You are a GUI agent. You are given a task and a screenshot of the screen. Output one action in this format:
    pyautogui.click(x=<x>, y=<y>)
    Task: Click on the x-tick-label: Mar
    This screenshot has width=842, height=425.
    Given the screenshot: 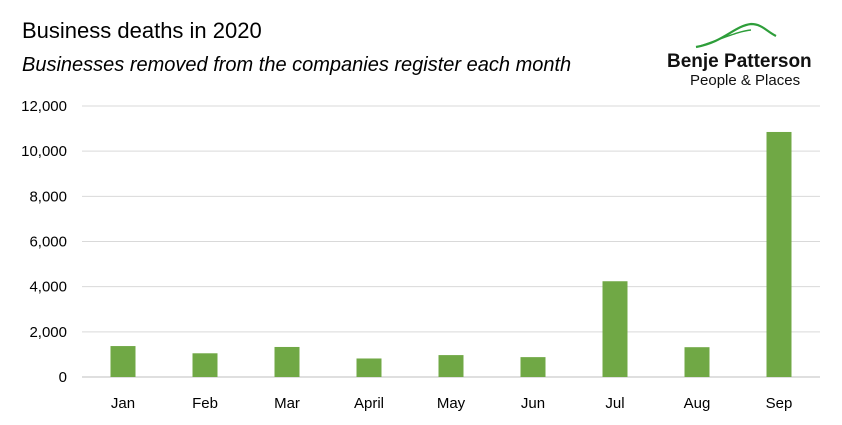 What is the action you would take?
    pyautogui.click(x=287, y=403)
    